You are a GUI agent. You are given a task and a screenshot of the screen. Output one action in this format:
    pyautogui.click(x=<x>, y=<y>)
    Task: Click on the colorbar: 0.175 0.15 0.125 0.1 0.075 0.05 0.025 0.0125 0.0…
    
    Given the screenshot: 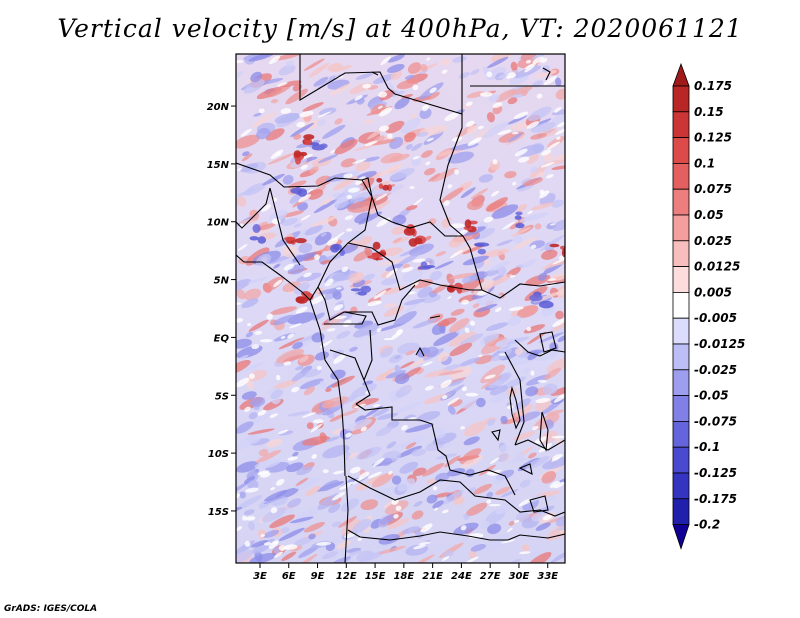 What is the action you would take?
    pyautogui.click(x=708, y=306)
    